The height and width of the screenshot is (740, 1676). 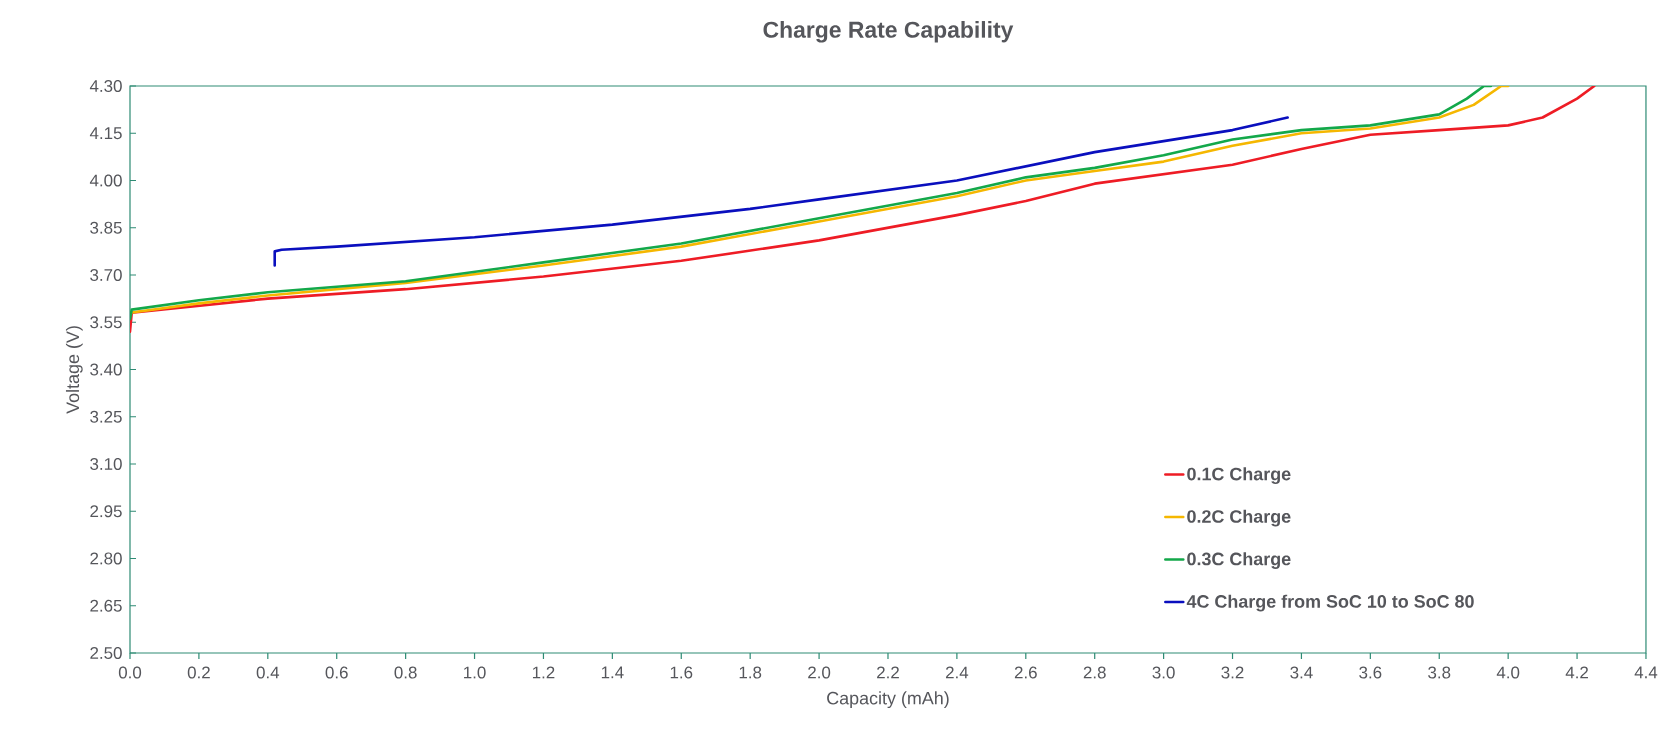 What do you see at coordinates (888, 700) in the screenshot?
I see `x-axis-title: Capacity (mAh)` at bounding box center [888, 700].